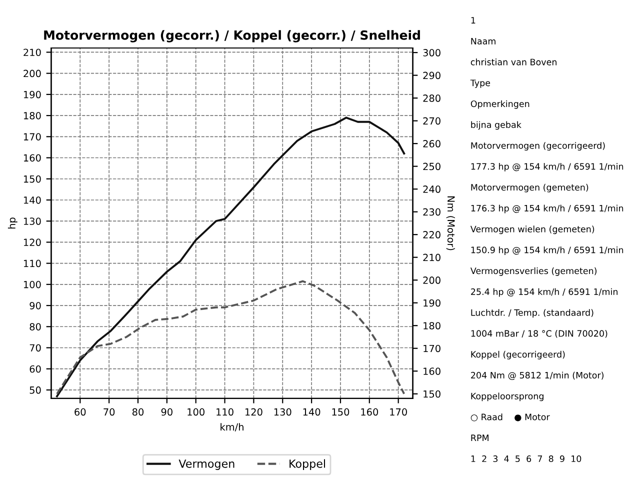 The width and height of the screenshot is (640, 480). I want to click on y-tick-label: 70, so click(35, 348).